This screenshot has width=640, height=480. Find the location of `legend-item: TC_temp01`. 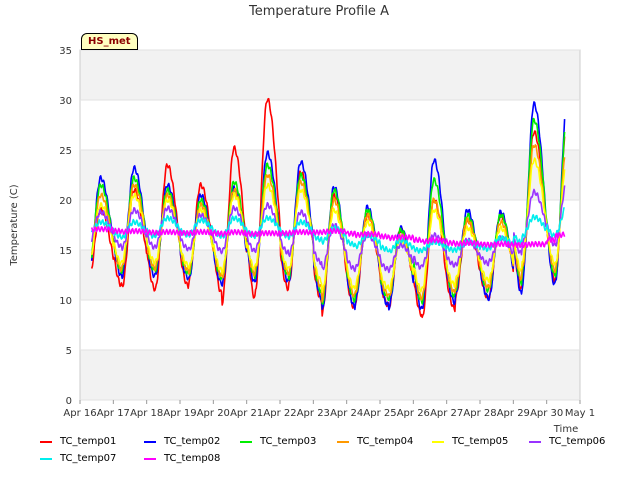

legend-item: TC_temp01 is located at coordinates (78, 441).